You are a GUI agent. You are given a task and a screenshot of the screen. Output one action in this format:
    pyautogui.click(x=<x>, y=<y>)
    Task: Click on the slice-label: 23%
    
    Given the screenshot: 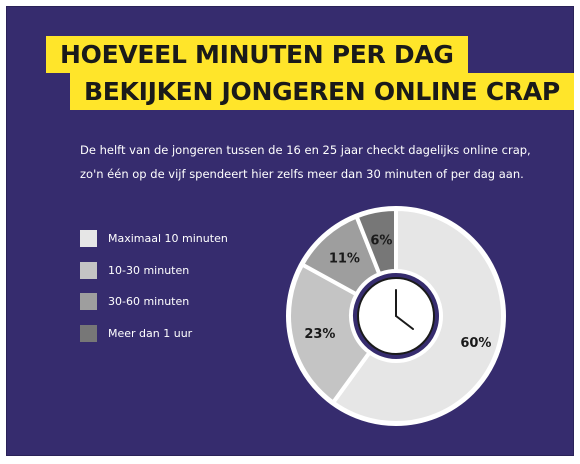 What is the action you would take?
    pyautogui.click(x=319, y=334)
    